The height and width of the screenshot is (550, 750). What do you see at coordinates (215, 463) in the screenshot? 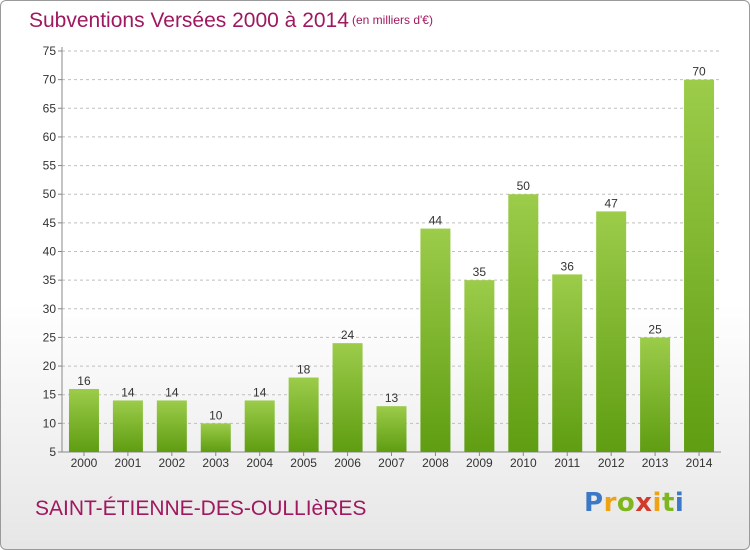
I see `x-tick-label: 2003` at bounding box center [215, 463].